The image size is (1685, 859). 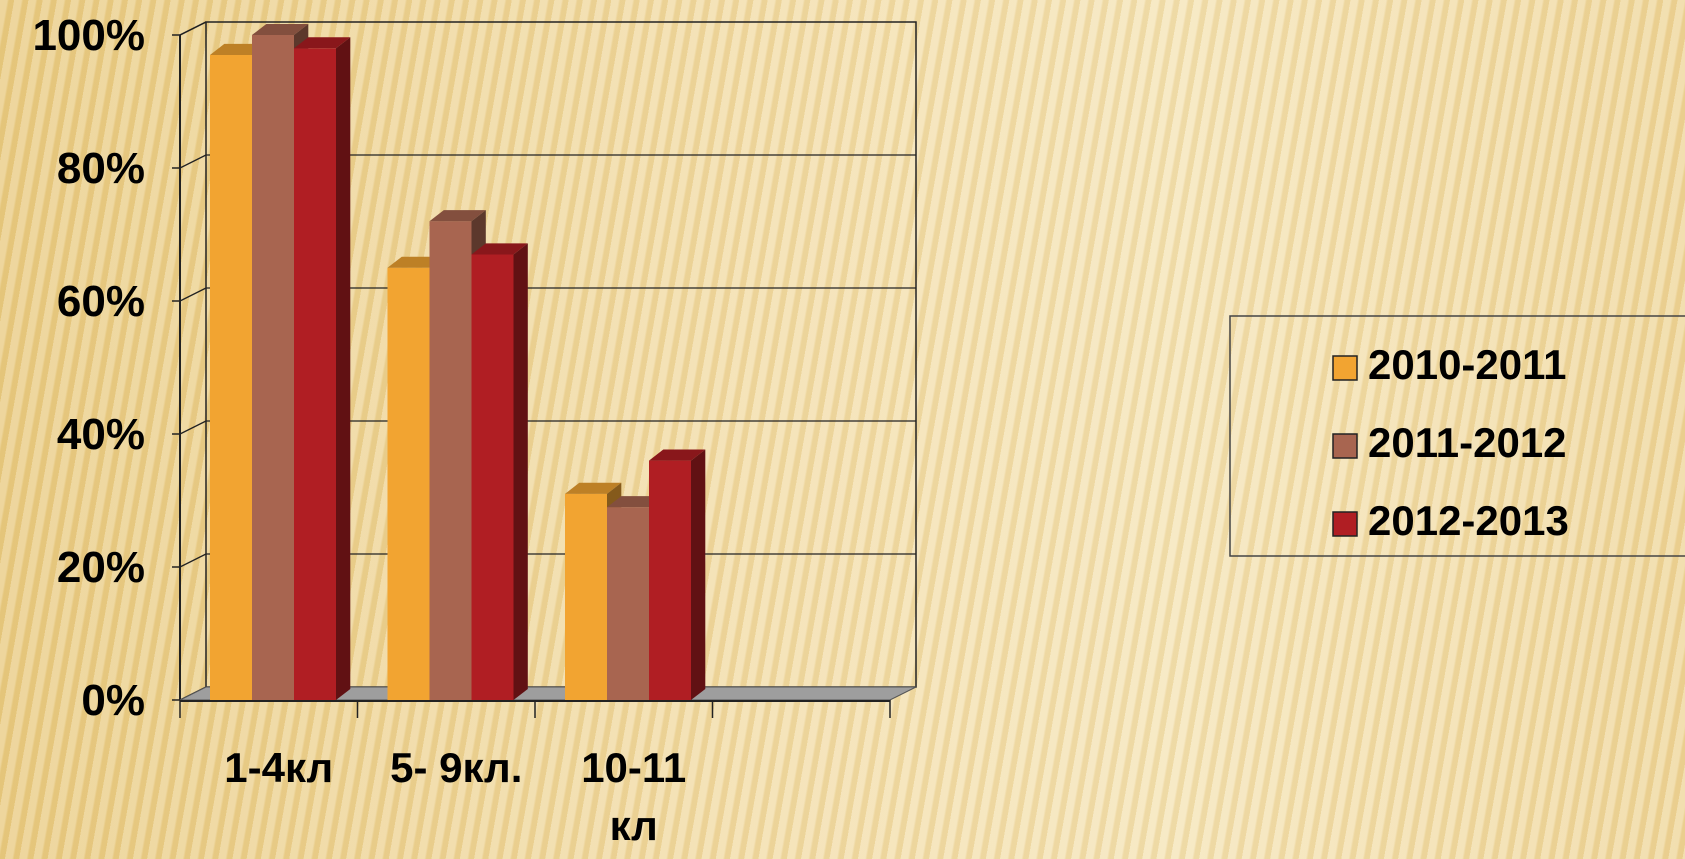 I want to click on y-tick-label: 100%, so click(x=88, y=35).